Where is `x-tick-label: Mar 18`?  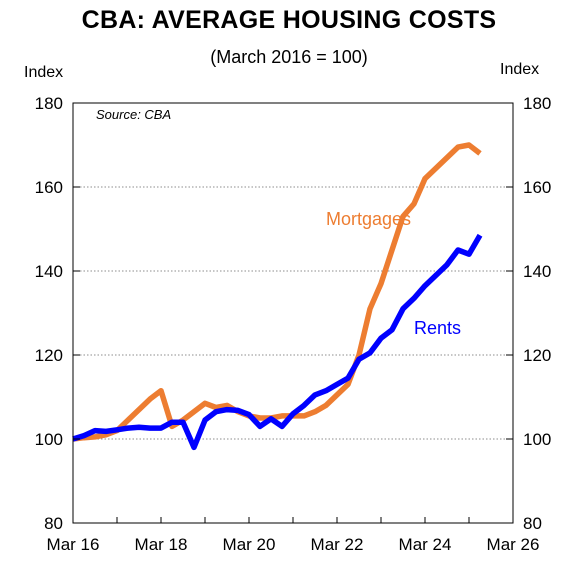 x-tick-label: Mar 18 is located at coordinates (161, 544).